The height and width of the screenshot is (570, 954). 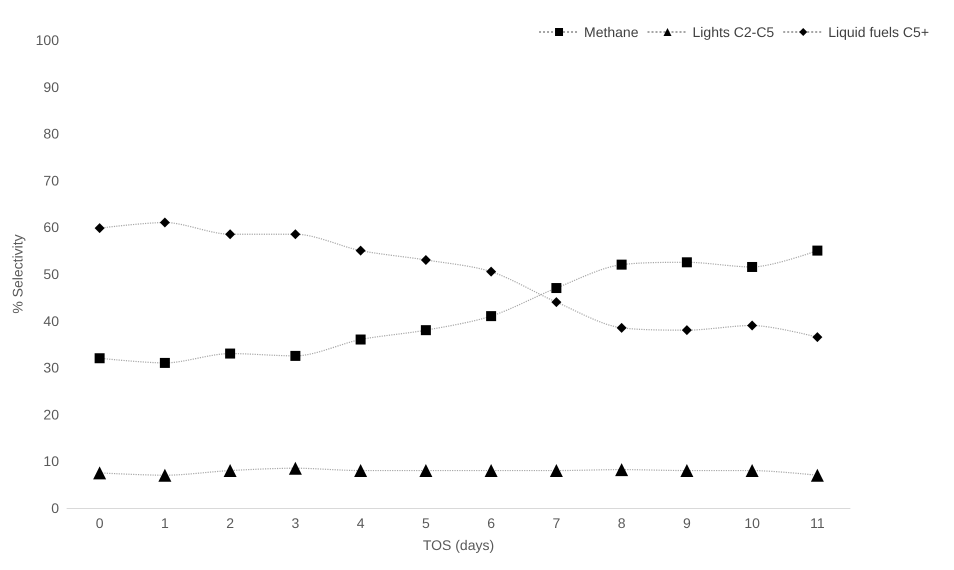 What do you see at coordinates (295, 523) in the screenshot?
I see `x-tick-label: 3` at bounding box center [295, 523].